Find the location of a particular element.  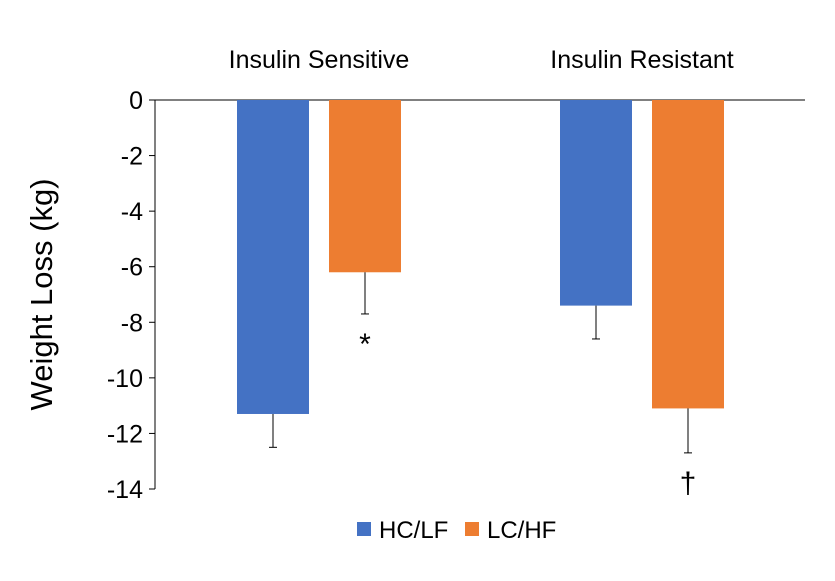

significance-marker: † is located at coordinates (688, 483).